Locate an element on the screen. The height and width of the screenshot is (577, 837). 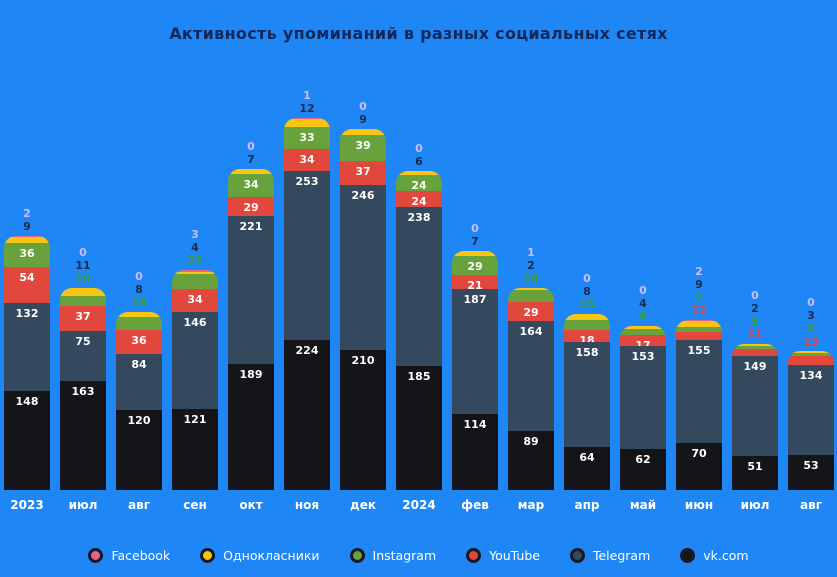
bar-6-дек: 39 37 246 210 is located at coordinates (363, 309).